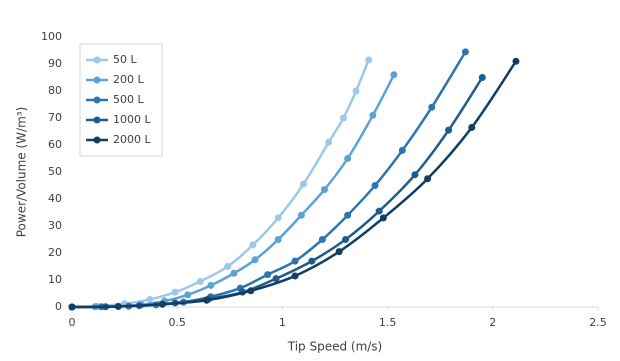  Describe the element at coordinates (128, 99) in the screenshot. I see `legend-label: 500 L` at that location.